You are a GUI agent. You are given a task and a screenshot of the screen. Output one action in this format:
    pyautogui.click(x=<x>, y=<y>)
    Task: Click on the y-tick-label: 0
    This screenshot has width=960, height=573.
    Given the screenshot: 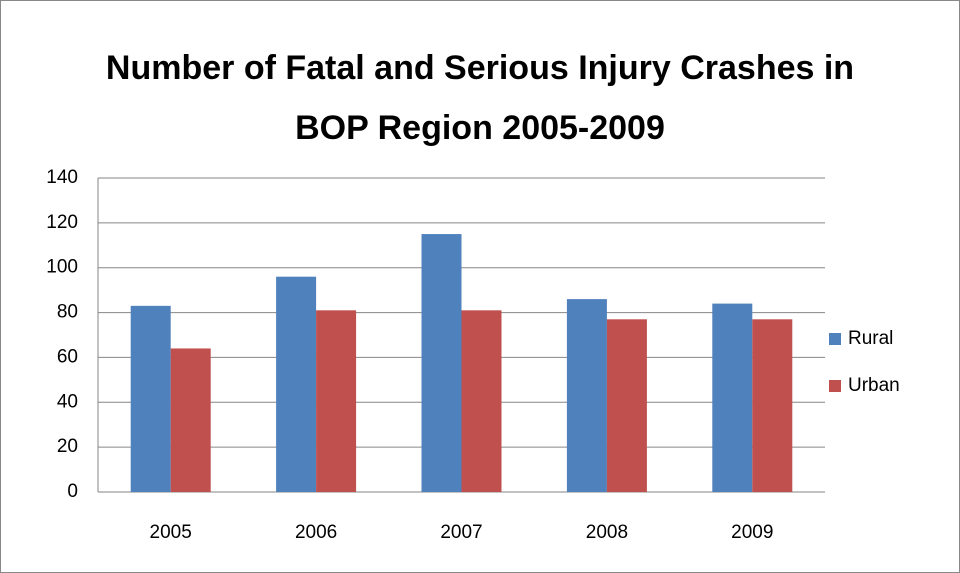 What is the action you would take?
    pyautogui.click(x=72, y=491)
    